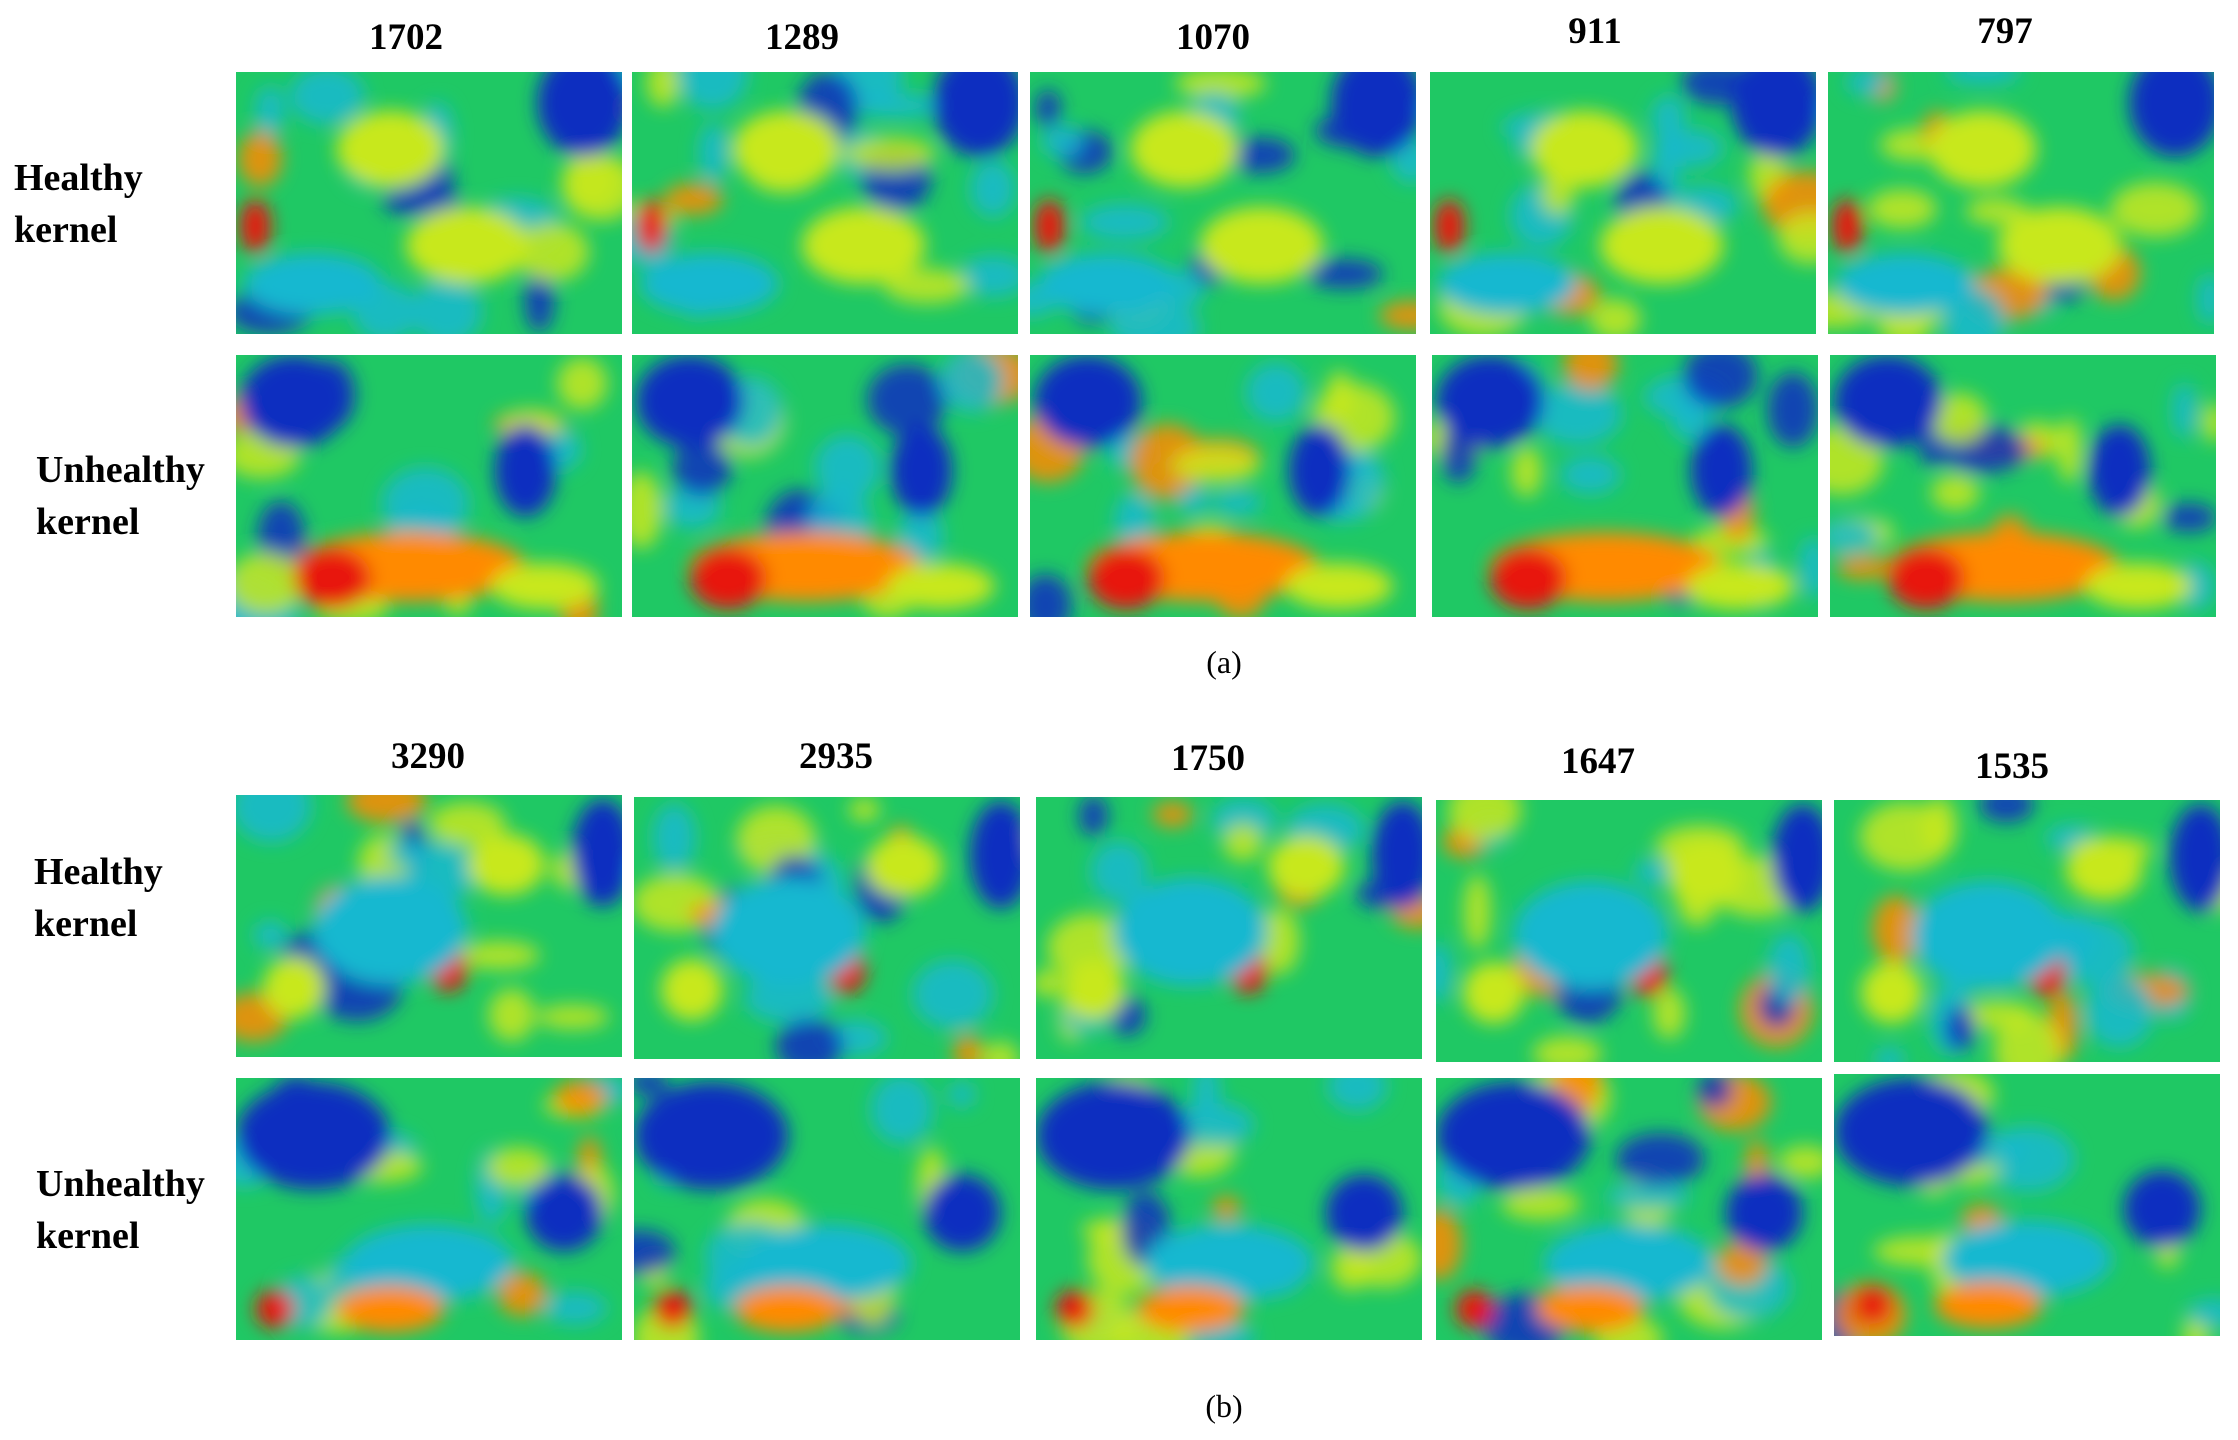 Image resolution: width=2238 pixels, height=1440 pixels. I want to click on row-label-line1: Unhealthy, so click(120, 470).